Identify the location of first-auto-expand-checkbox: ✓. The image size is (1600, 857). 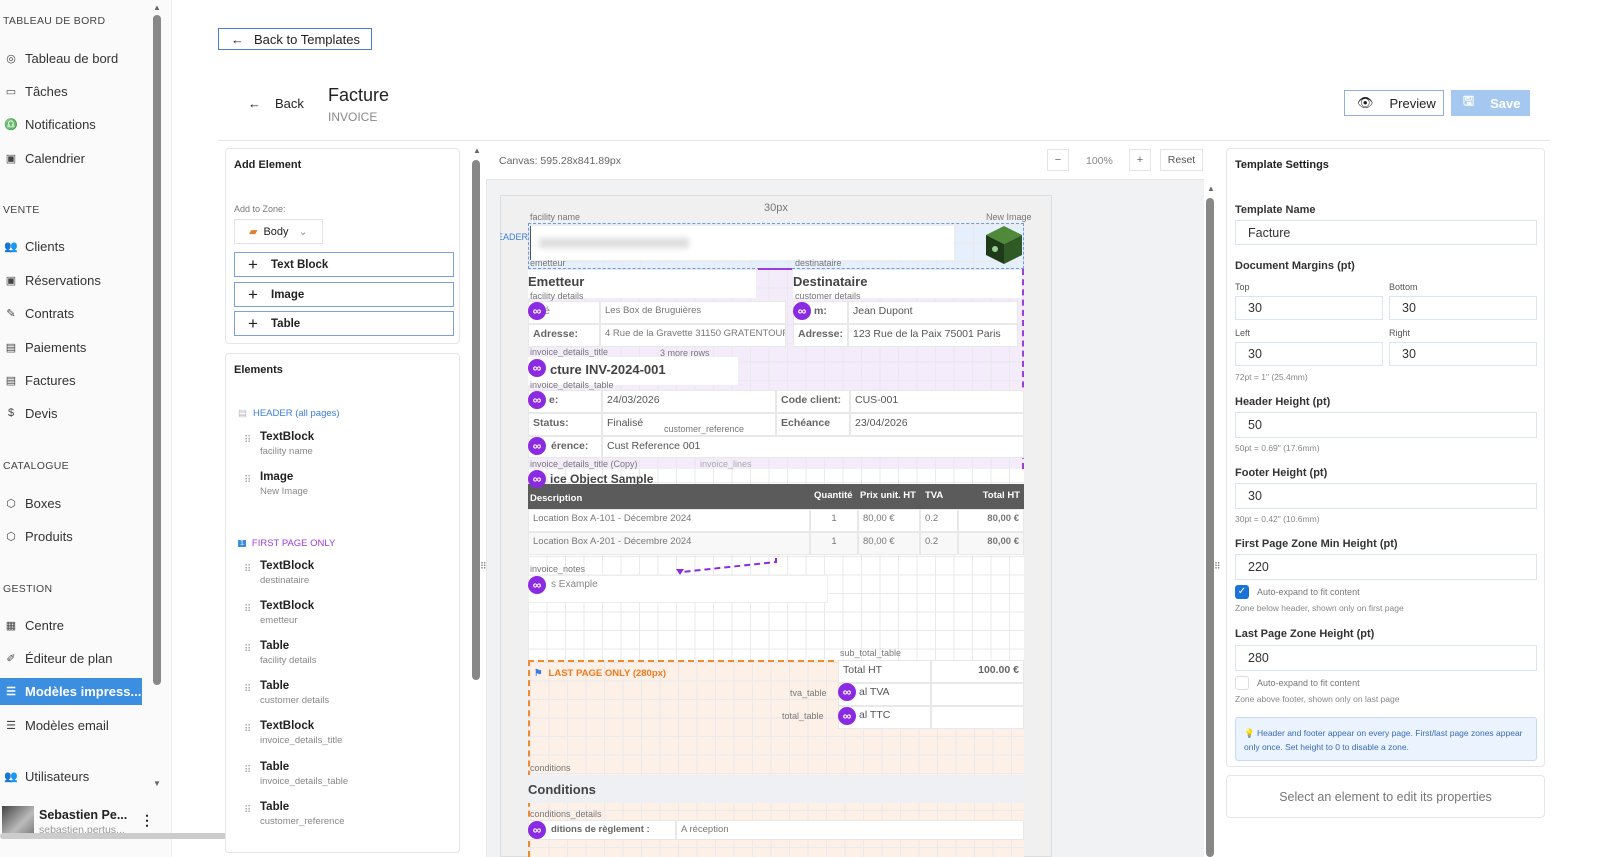
(1242, 592).